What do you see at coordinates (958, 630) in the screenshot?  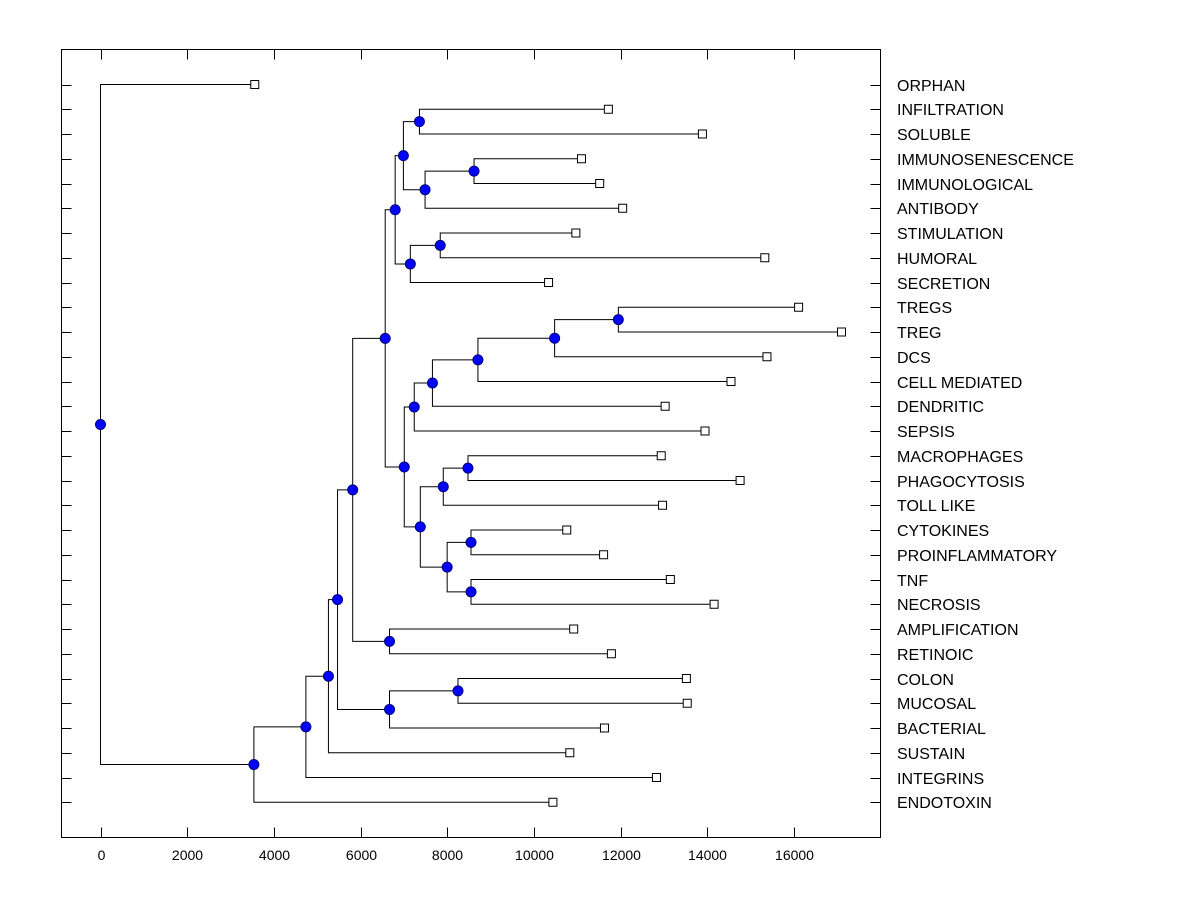 I see `leaf-label: AMPLIFICATION` at bounding box center [958, 630].